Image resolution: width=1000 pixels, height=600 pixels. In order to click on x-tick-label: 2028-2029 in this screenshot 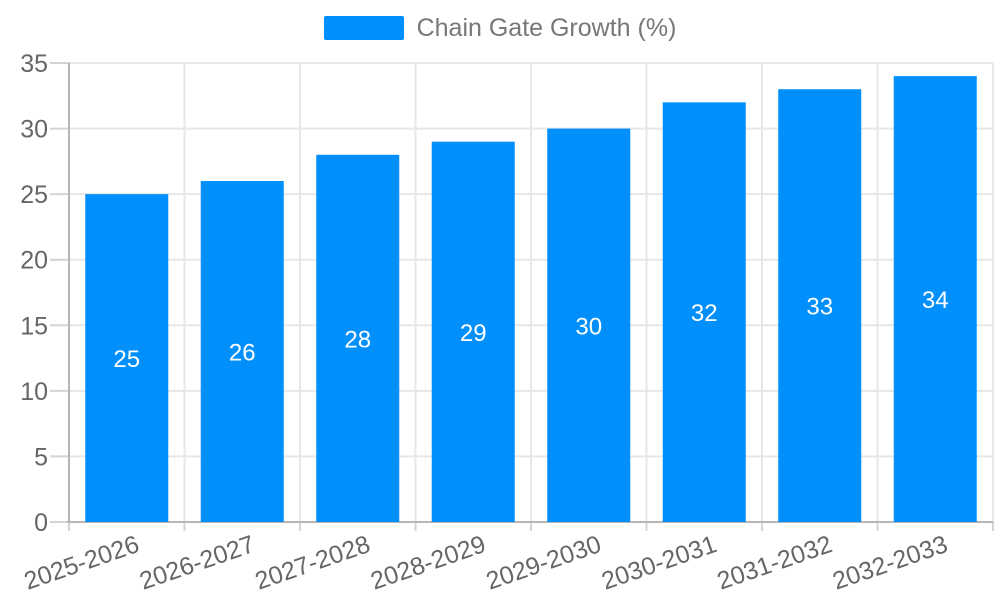, I will do `click(428, 562)`.